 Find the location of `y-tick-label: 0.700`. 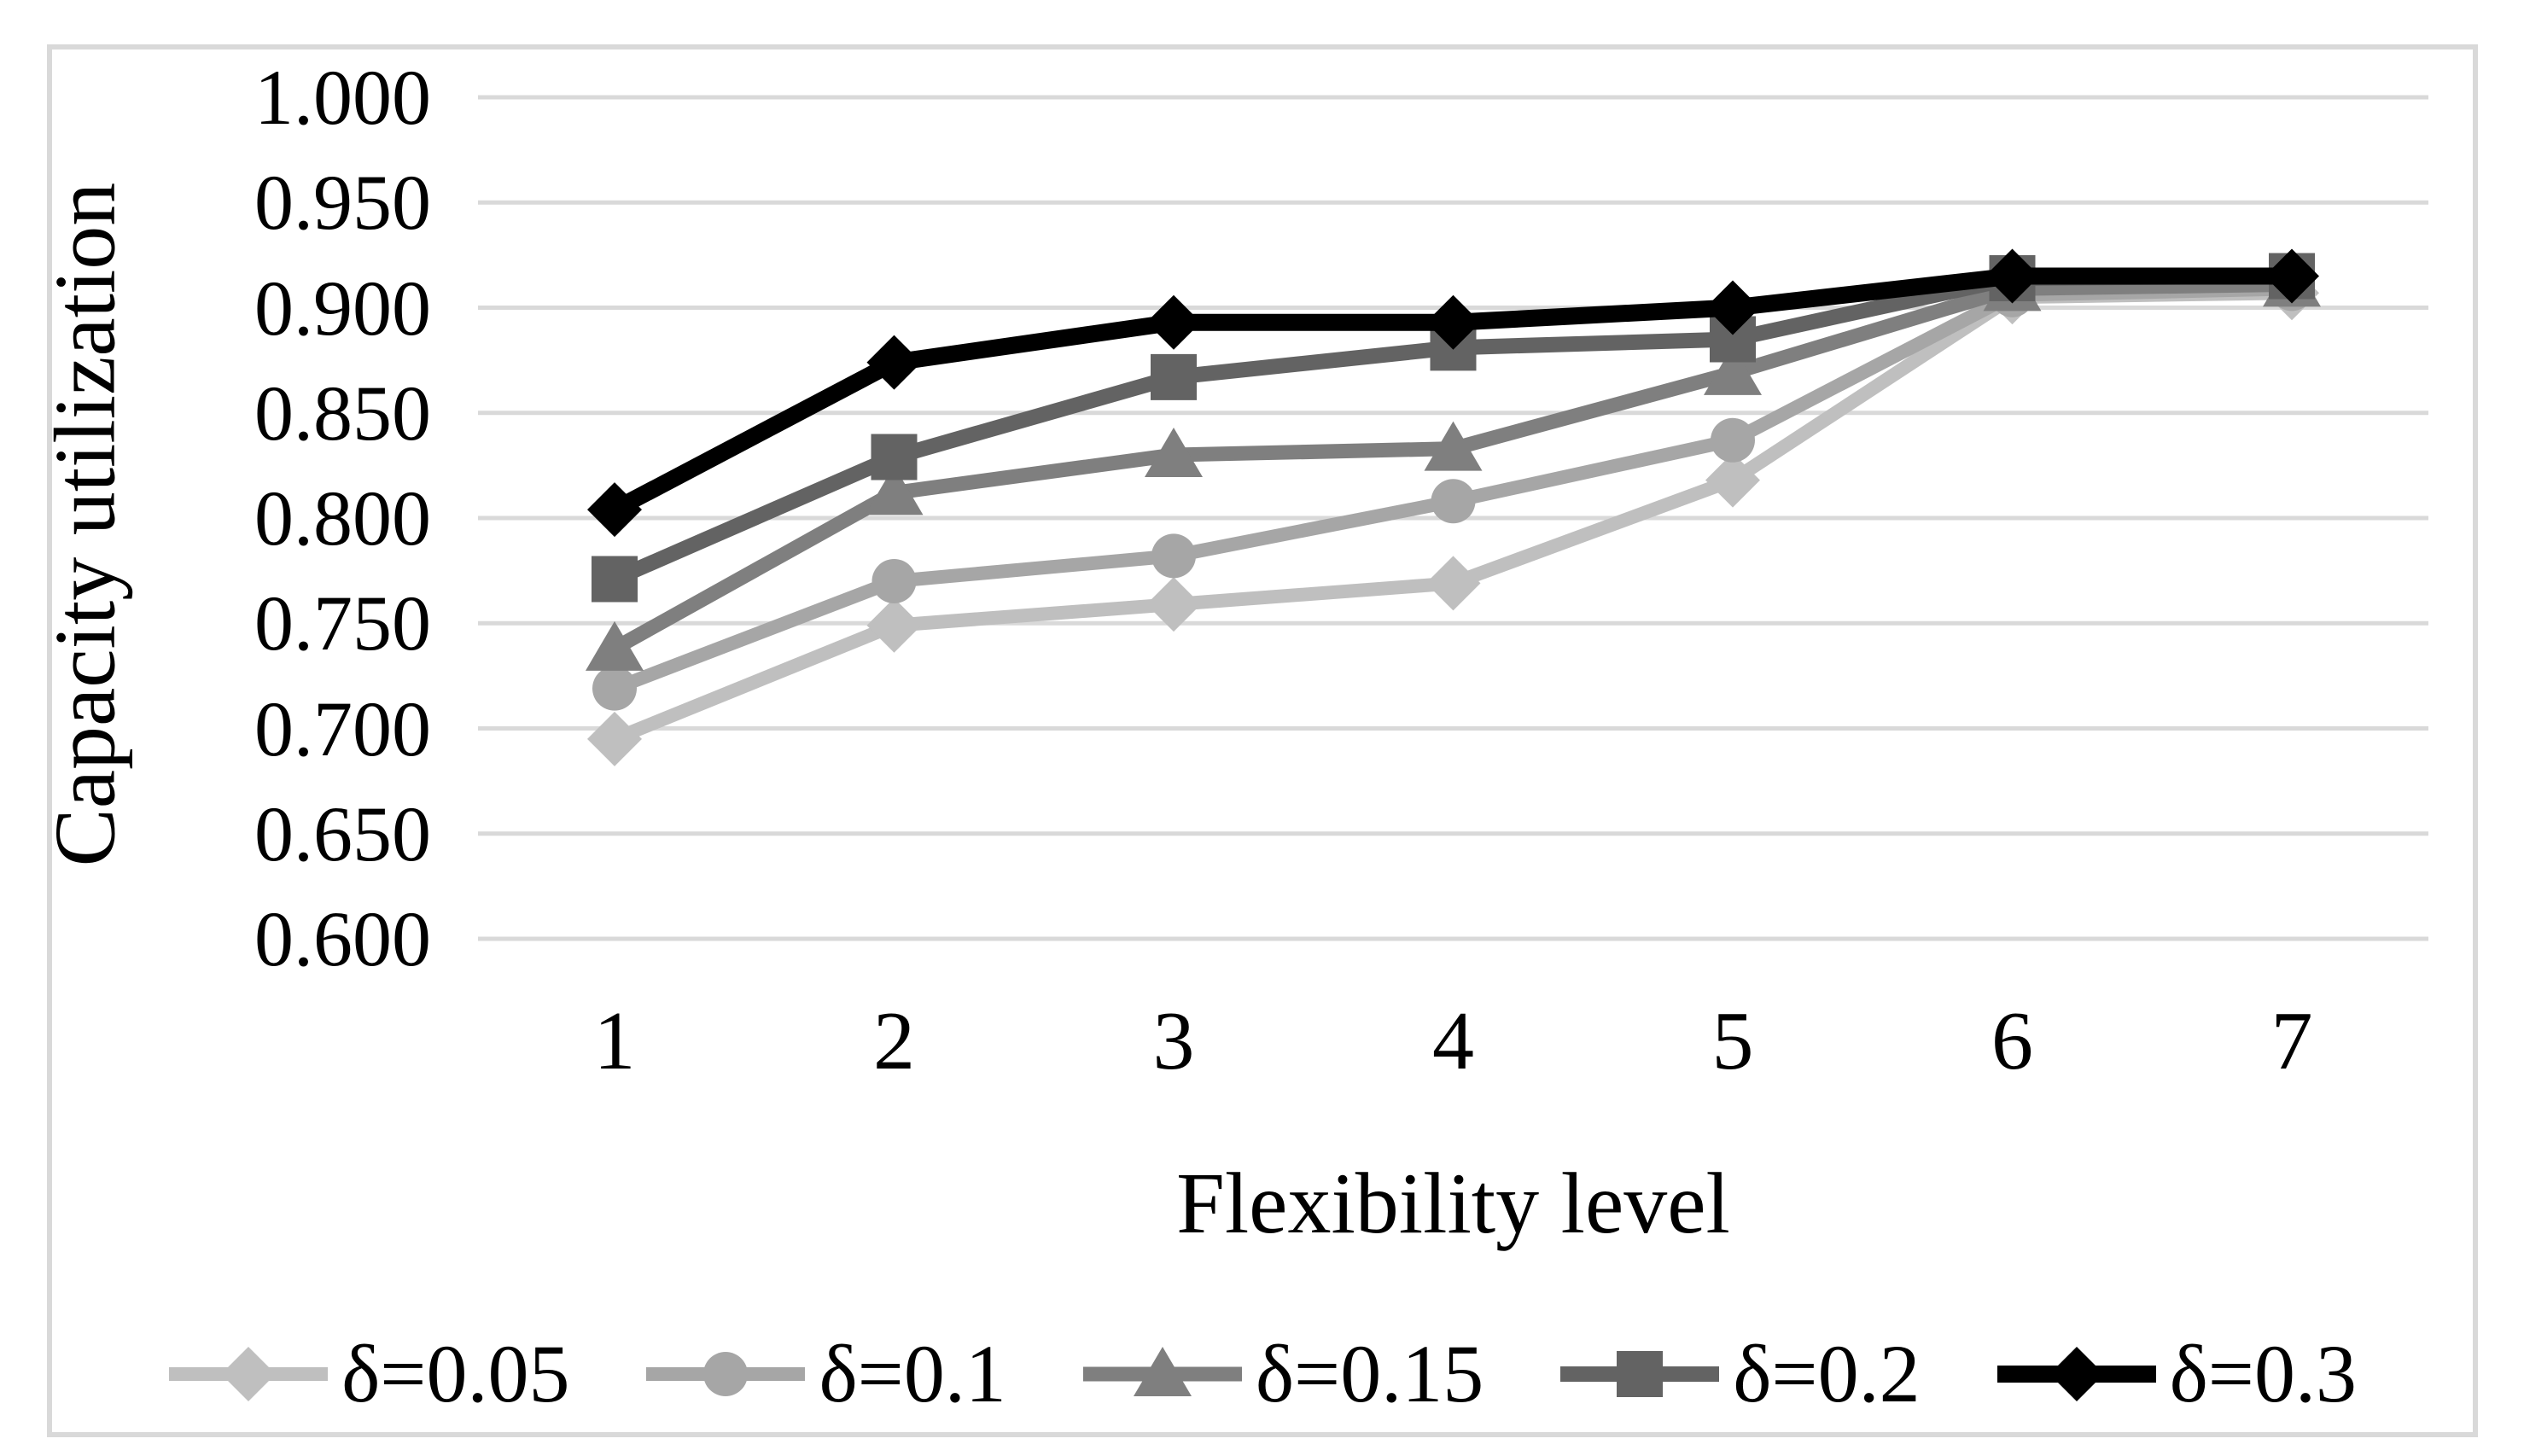

y-tick-label: 0.700 is located at coordinates (342, 728).